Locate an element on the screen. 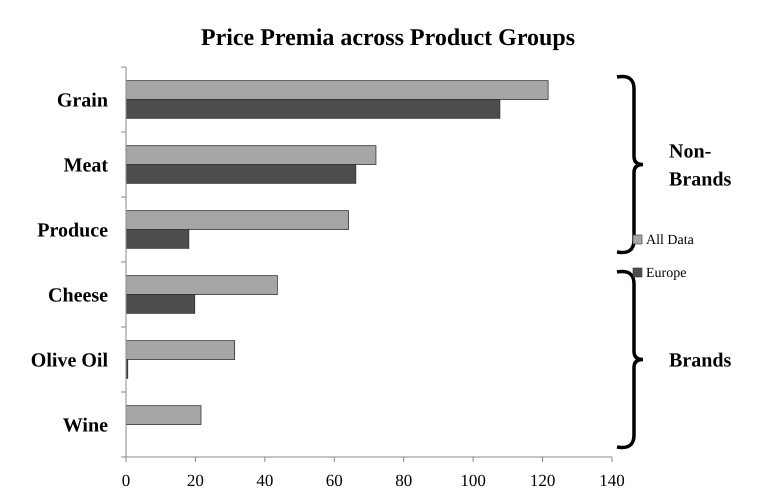 The height and width of the screenshot is (502, 776). legend-label: Europe is located at coordinates (666, 273).